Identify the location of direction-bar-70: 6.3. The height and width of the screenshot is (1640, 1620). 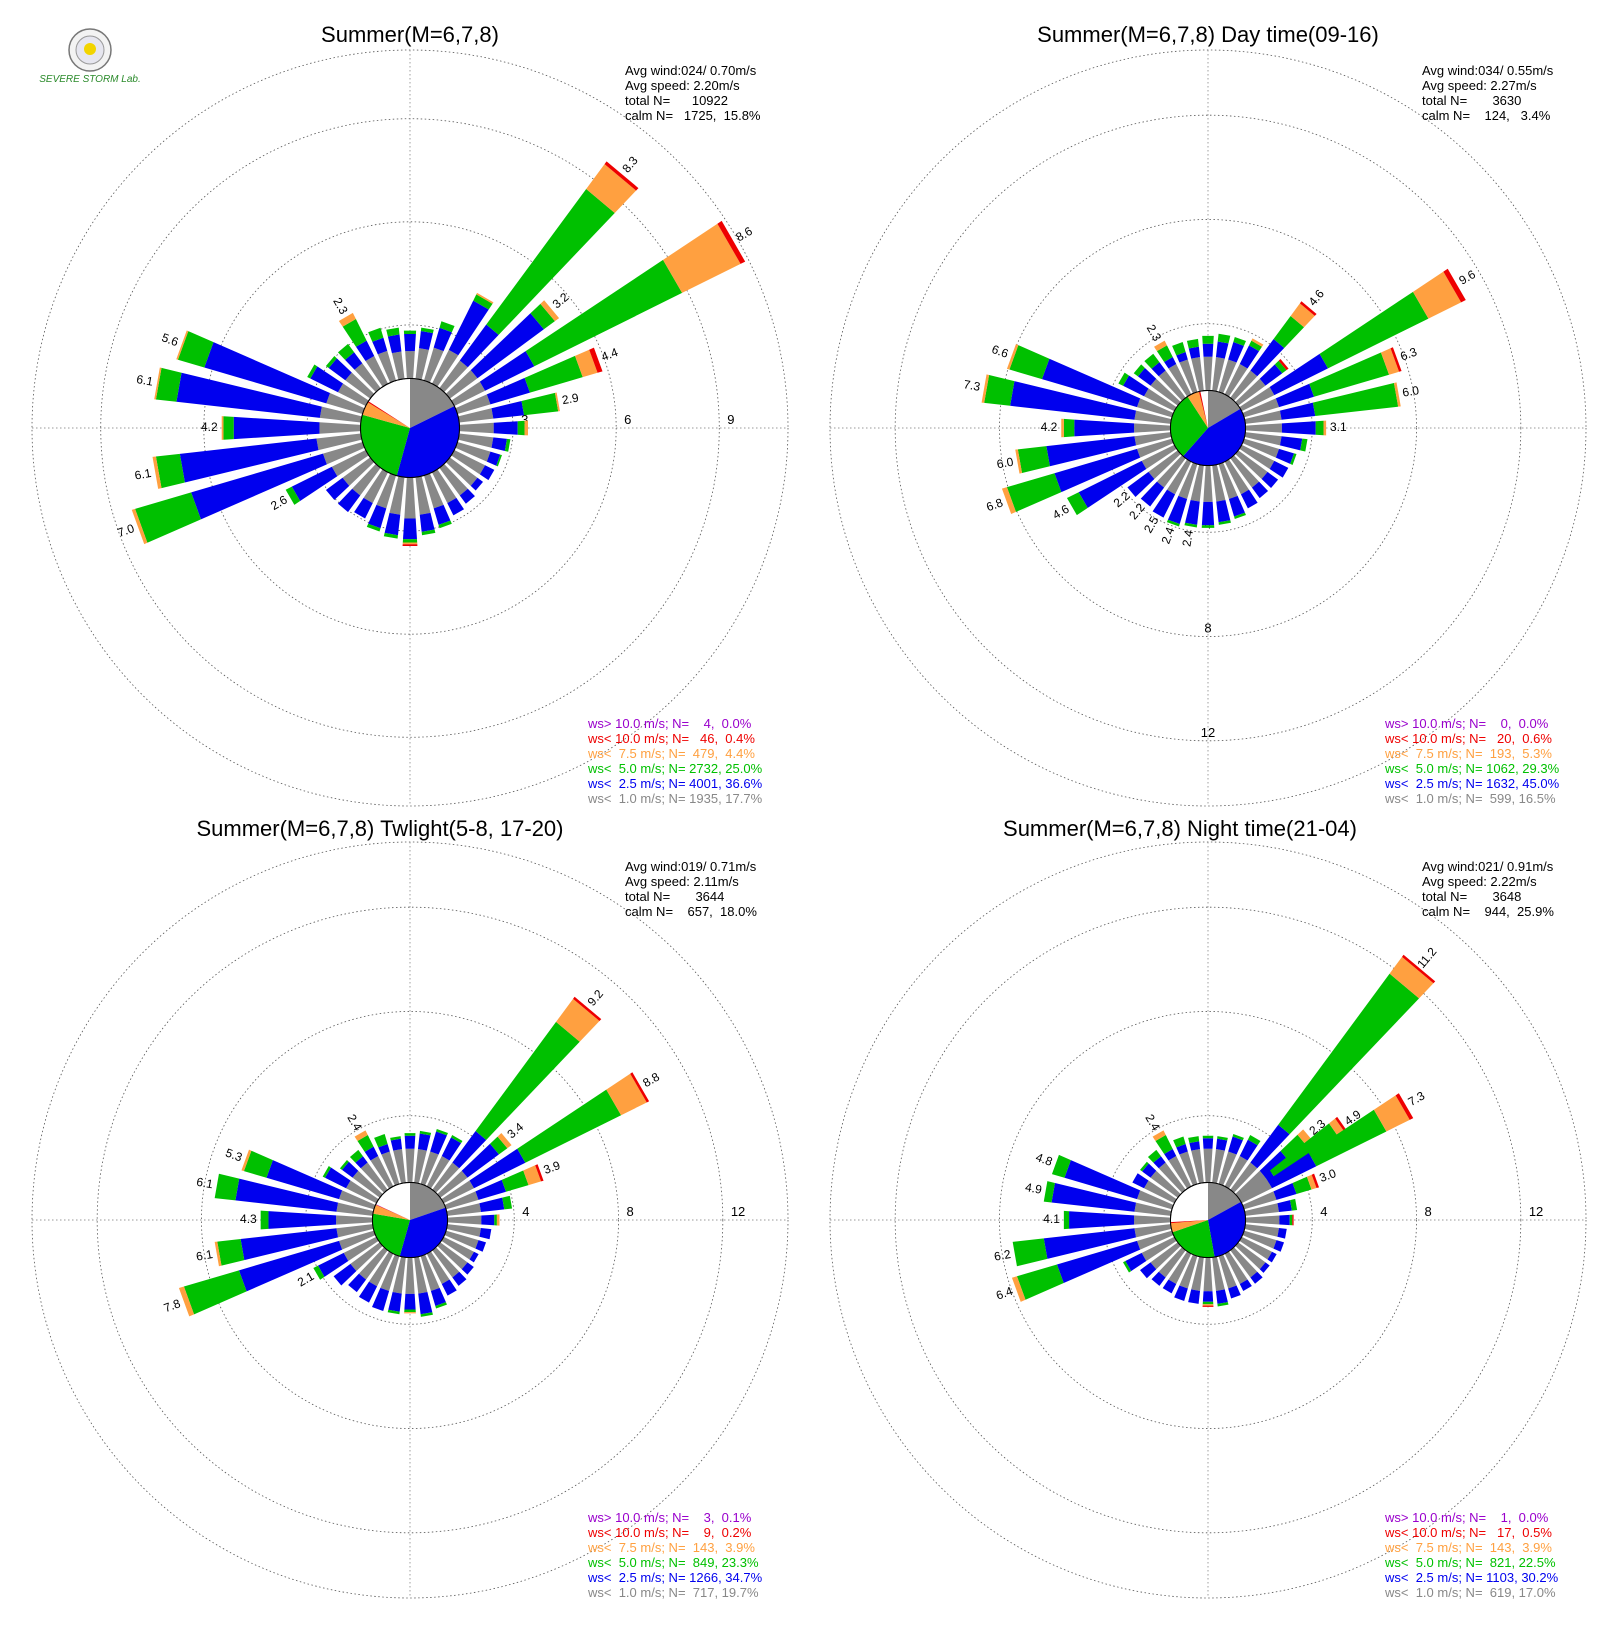
(1330, 381).